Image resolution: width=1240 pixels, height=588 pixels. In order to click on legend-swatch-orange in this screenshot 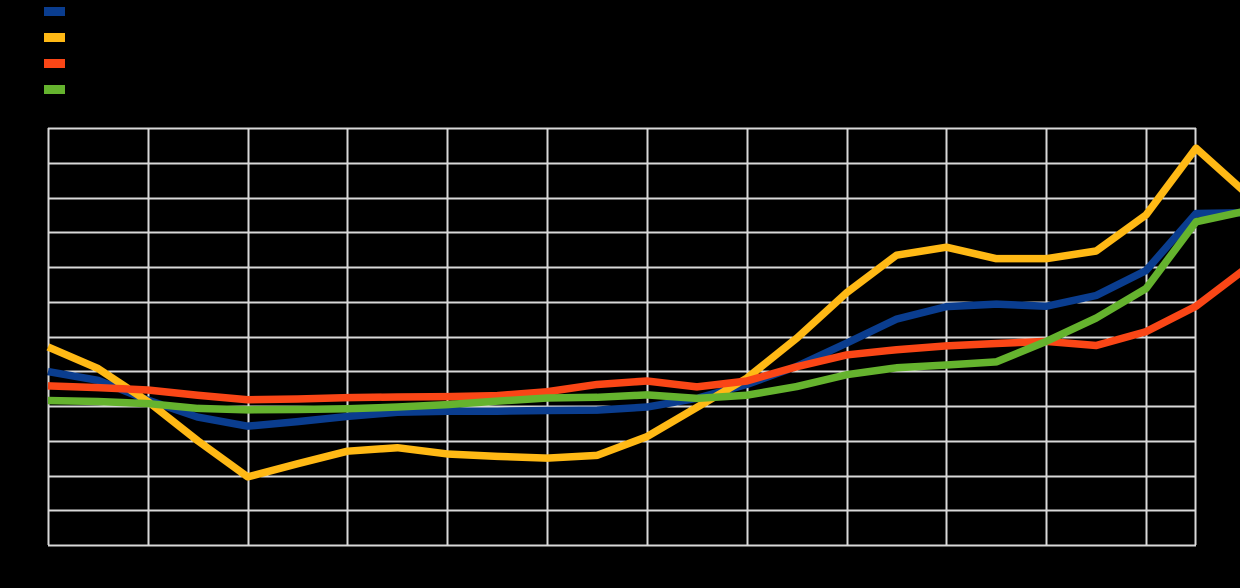, I will do `click(54, 63)`.